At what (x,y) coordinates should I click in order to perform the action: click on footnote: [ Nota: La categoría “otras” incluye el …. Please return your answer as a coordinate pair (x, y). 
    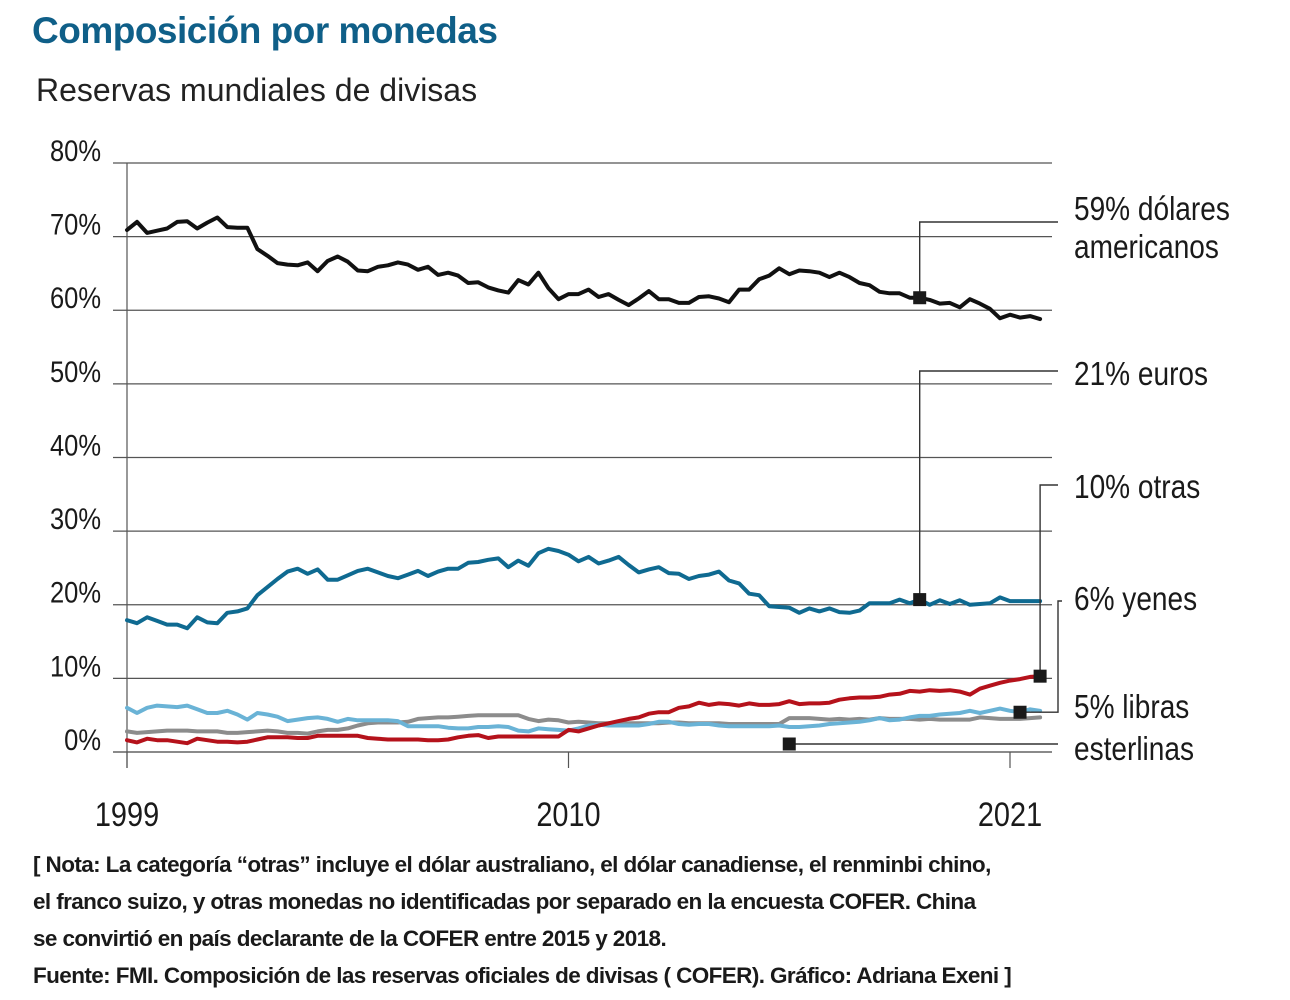
    Looking at the image, I should click on (653, 920).